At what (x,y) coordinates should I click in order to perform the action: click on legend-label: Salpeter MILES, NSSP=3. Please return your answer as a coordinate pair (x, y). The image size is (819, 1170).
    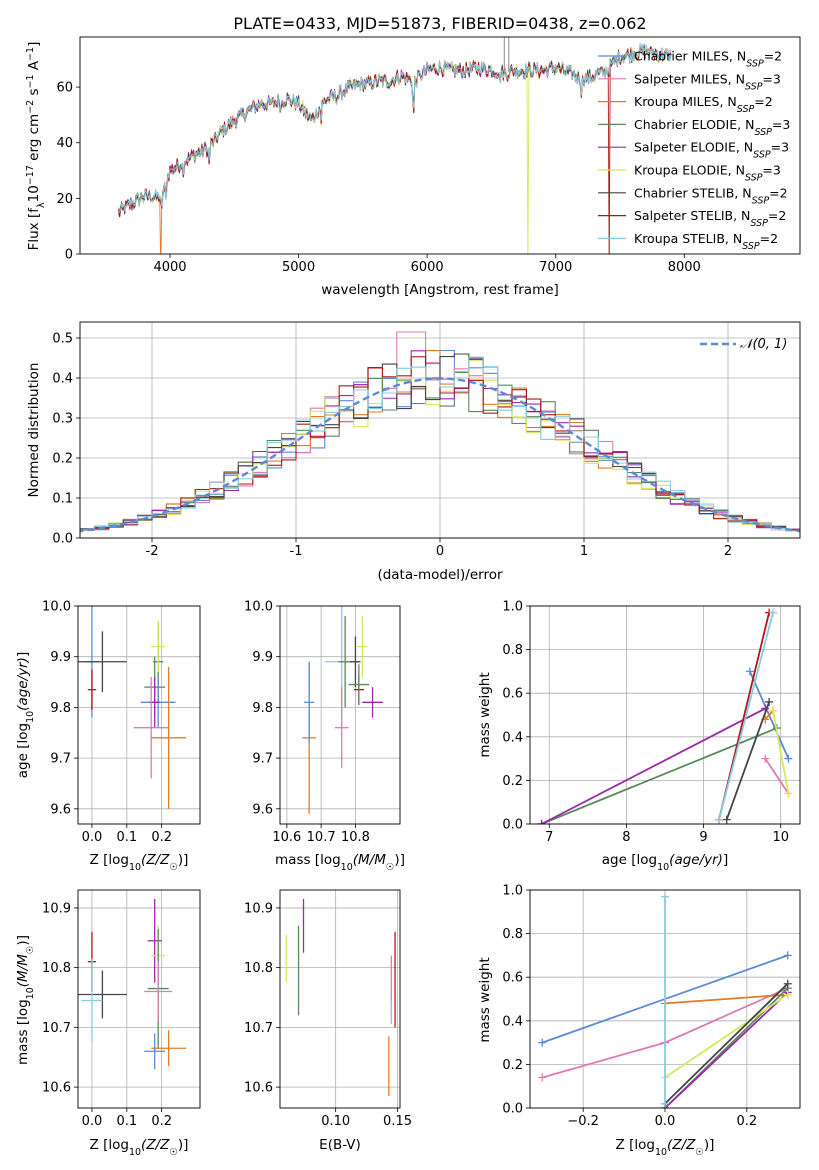
    Looking at the image, I should click on (707, 81).